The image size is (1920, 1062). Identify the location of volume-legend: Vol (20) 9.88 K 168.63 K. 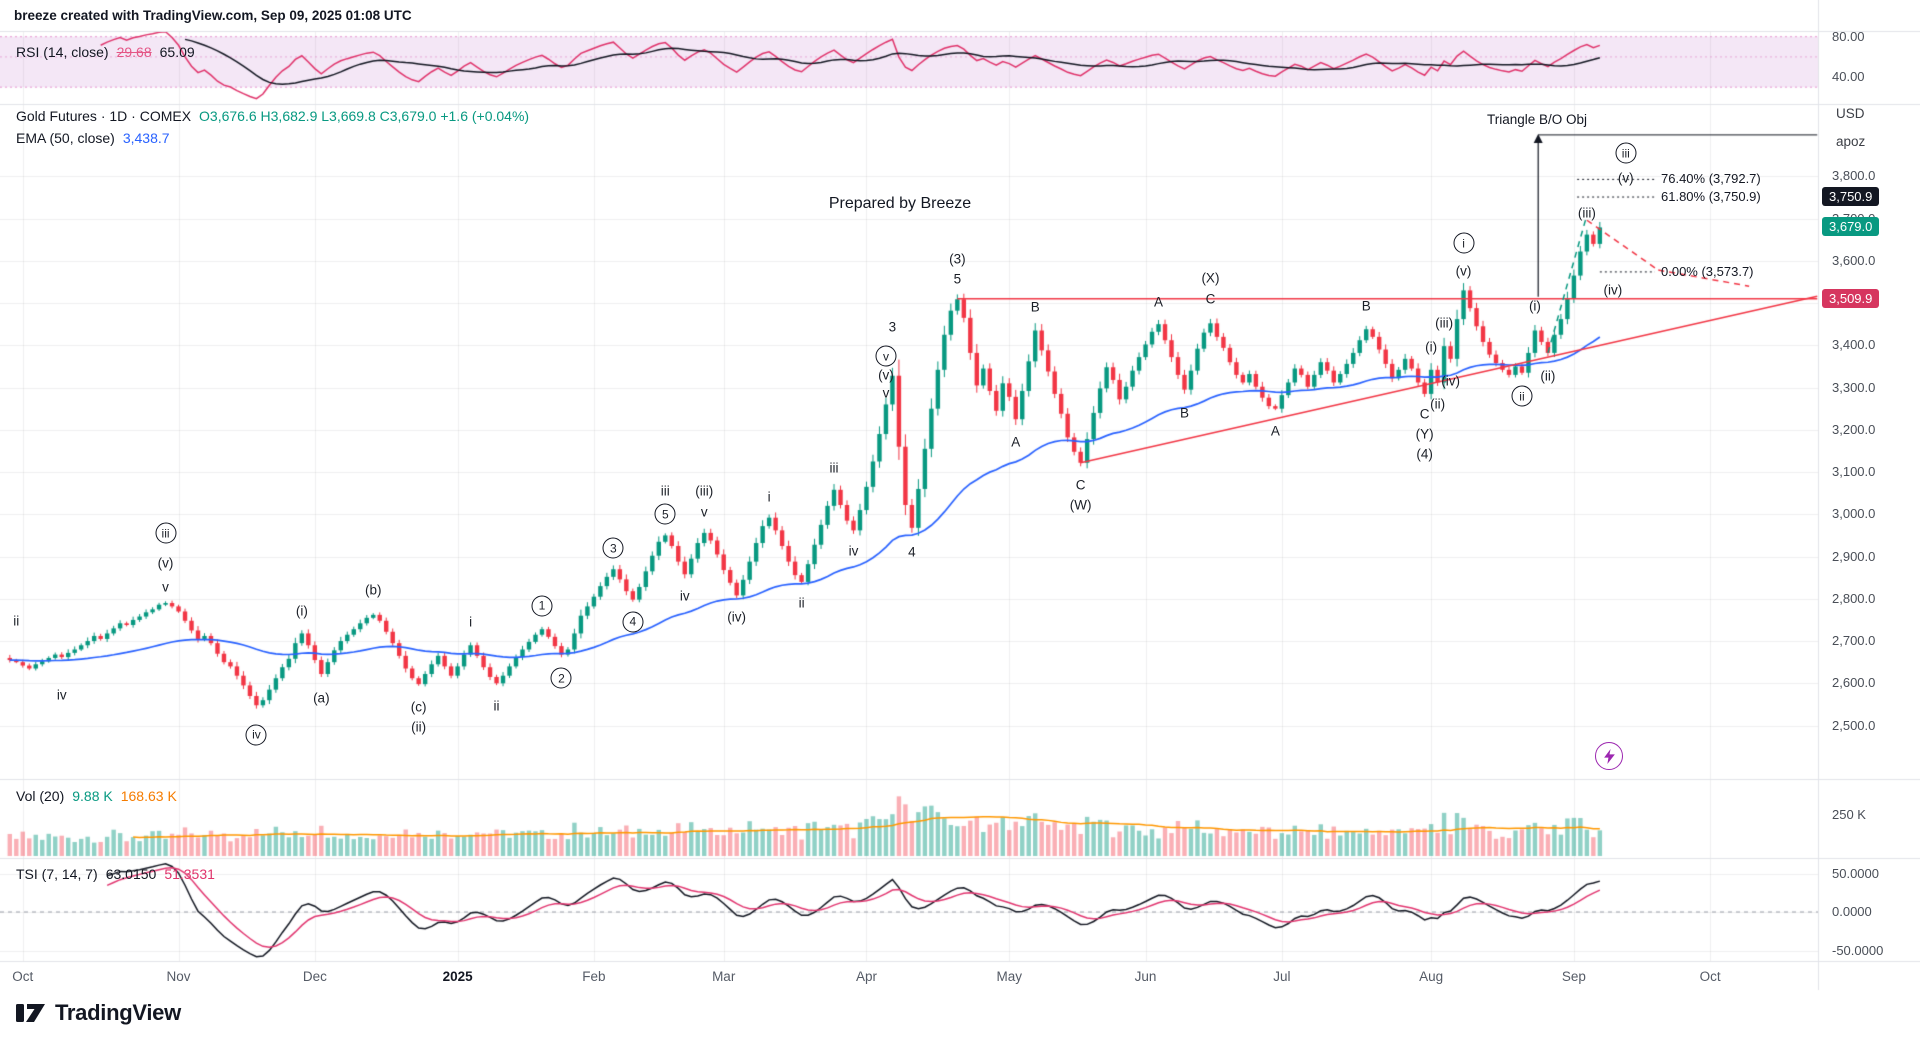
(96, 796).